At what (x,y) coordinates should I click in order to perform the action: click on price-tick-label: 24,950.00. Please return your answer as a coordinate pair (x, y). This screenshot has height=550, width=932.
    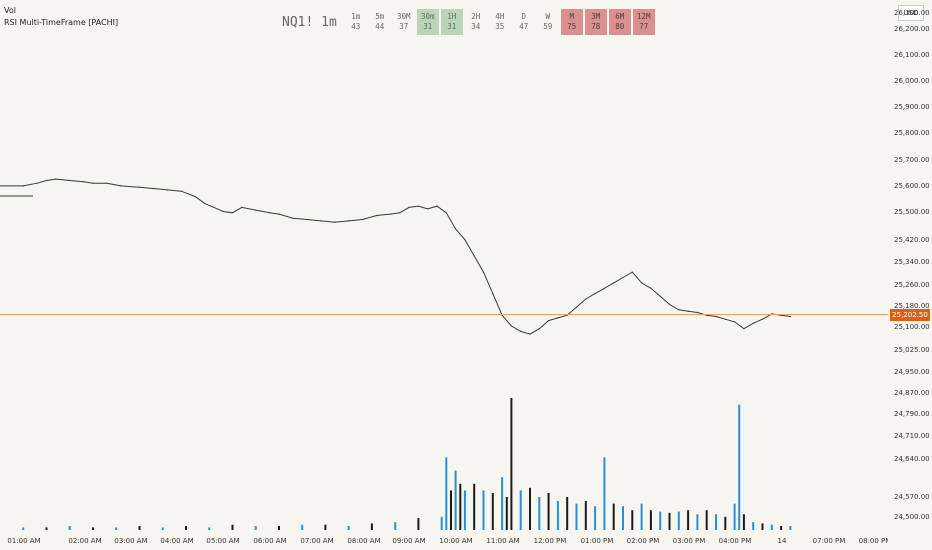
    Looking at the image, I should click on (912, 372).